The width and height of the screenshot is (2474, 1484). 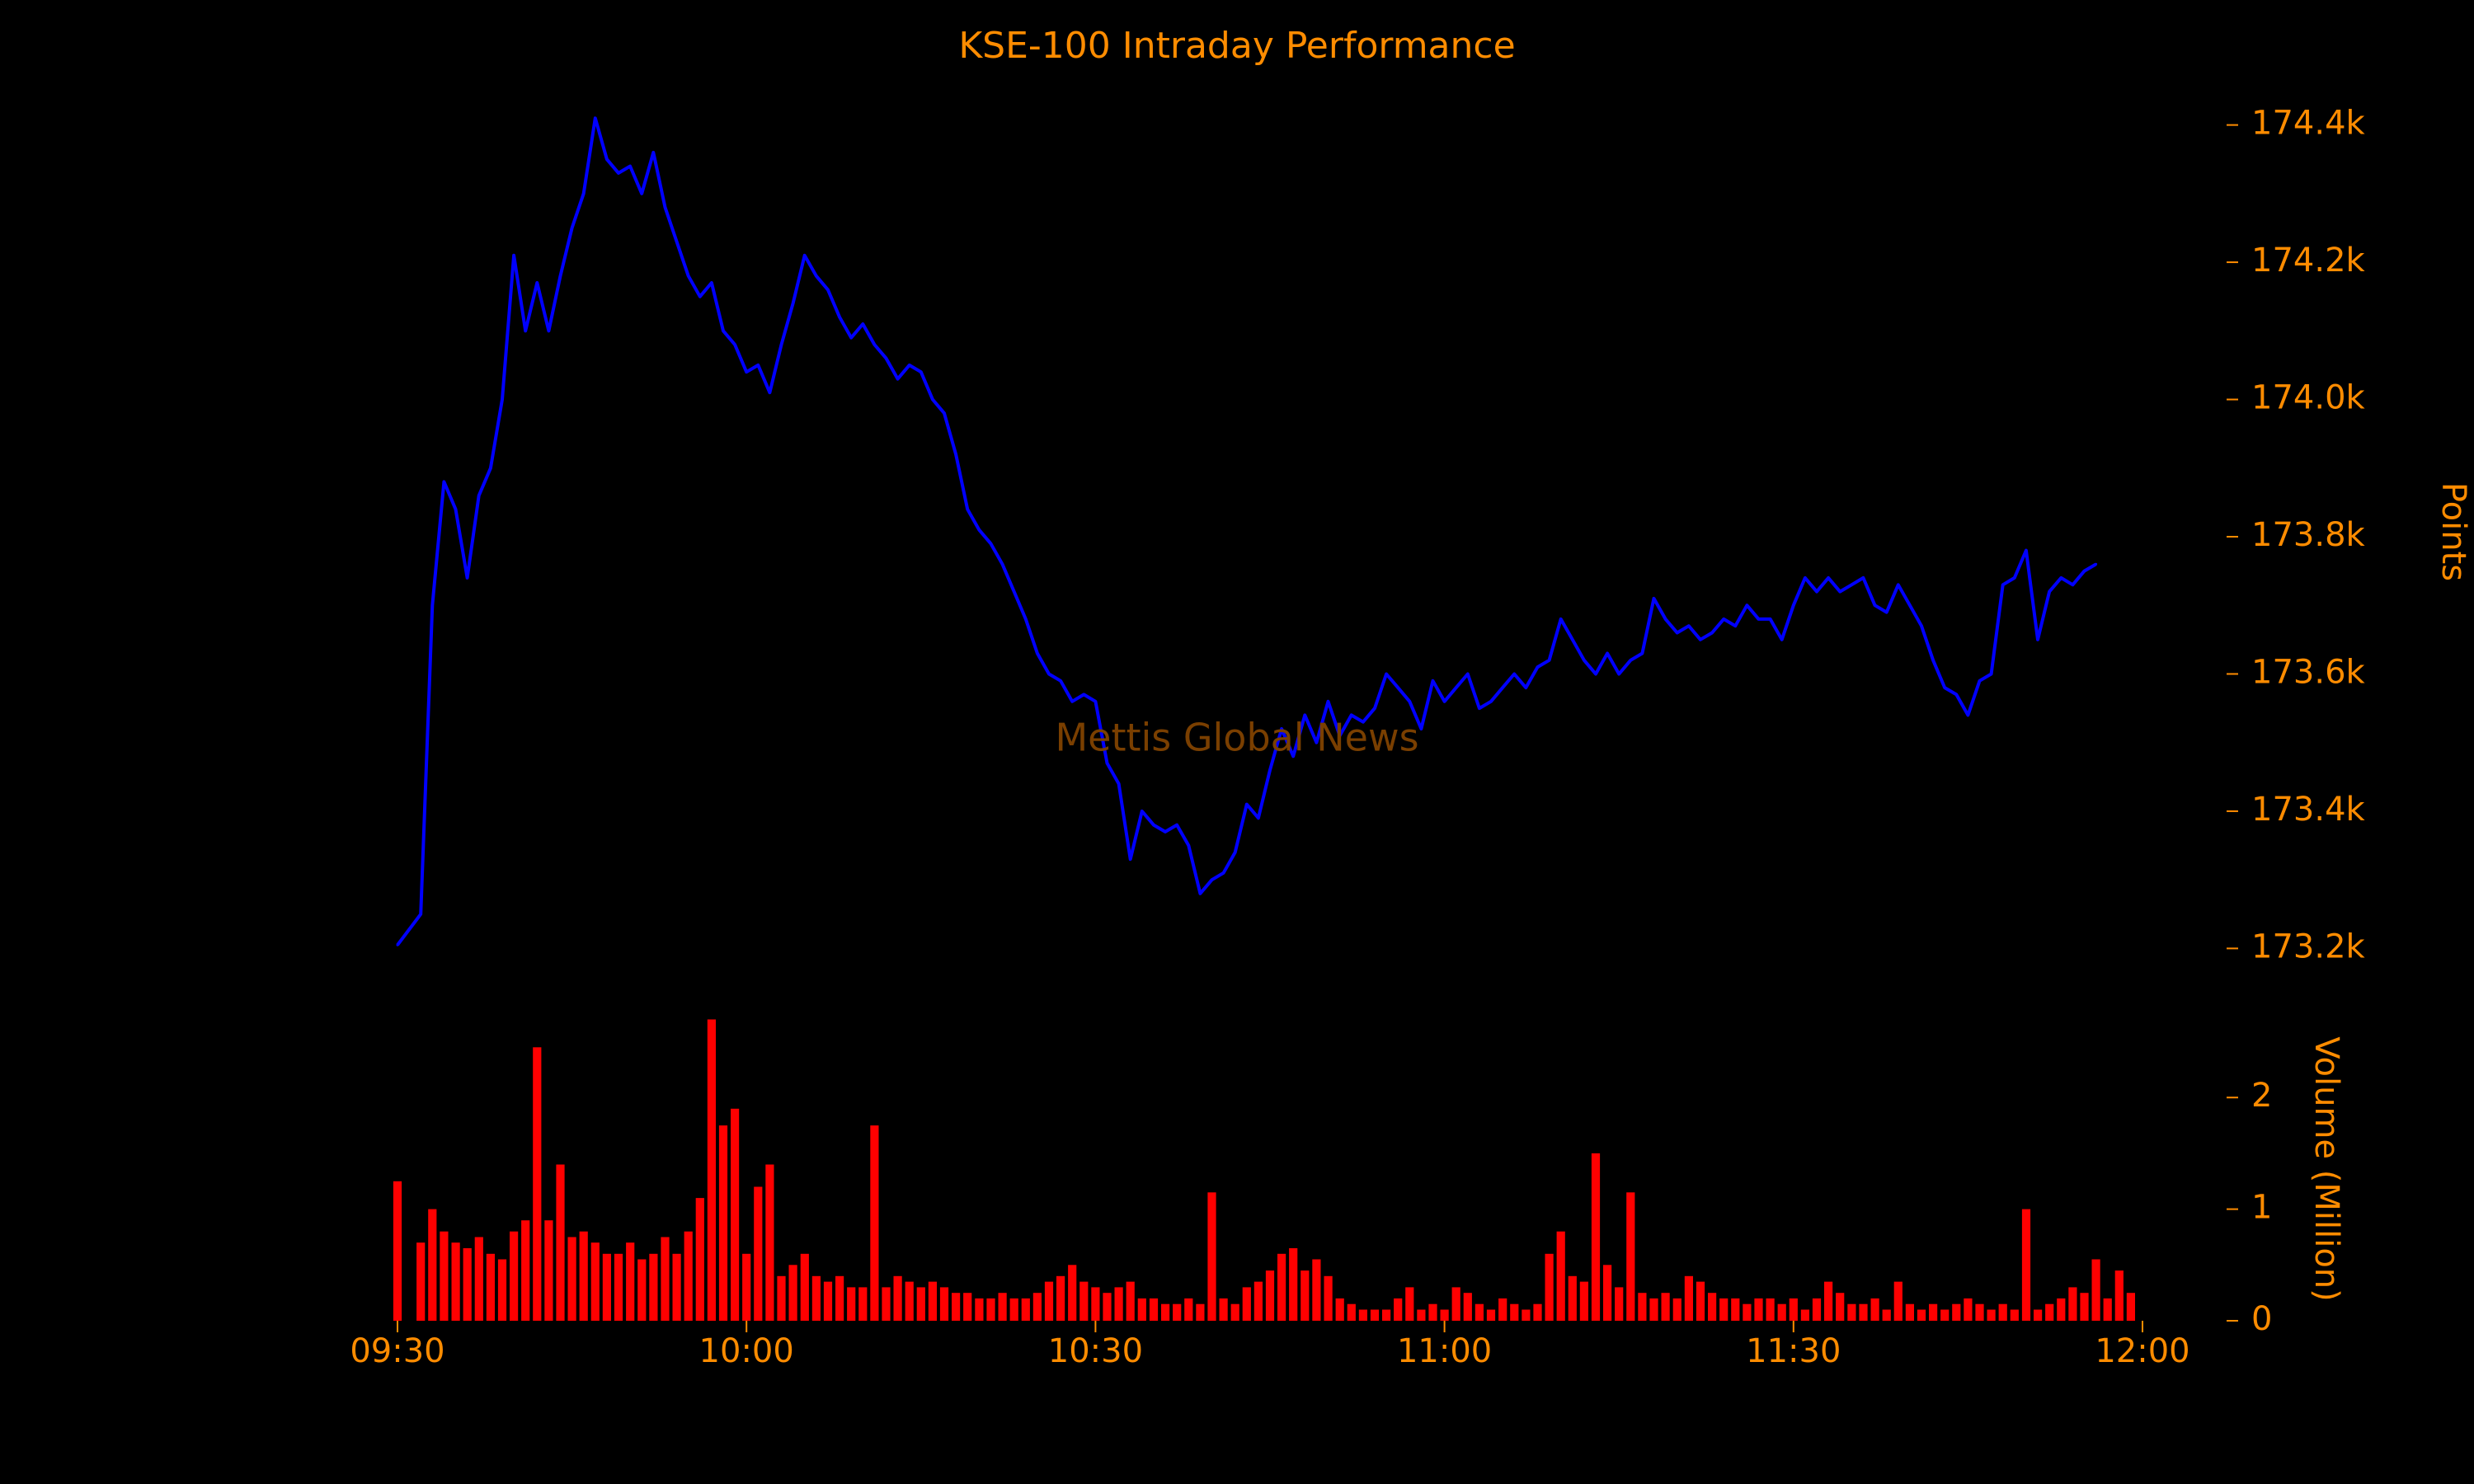 What do you see at coordinates (2308, 398) in the screenshot?
I see `price-tick-label: 174.0k` at bounding box center [2308, 398].